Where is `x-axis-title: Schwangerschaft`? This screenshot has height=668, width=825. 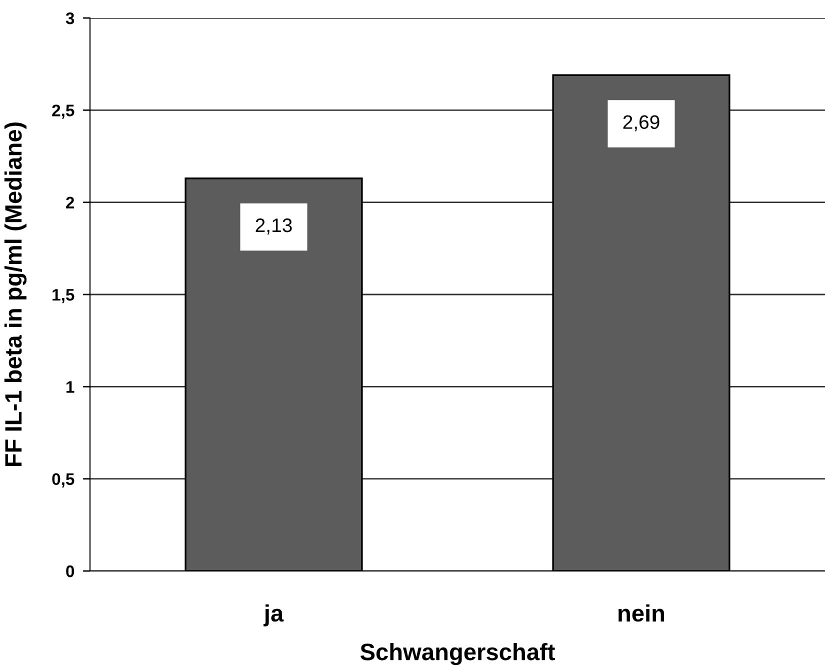 x-axis-title: Schwangerschaft is located at coordinates (457, 654).